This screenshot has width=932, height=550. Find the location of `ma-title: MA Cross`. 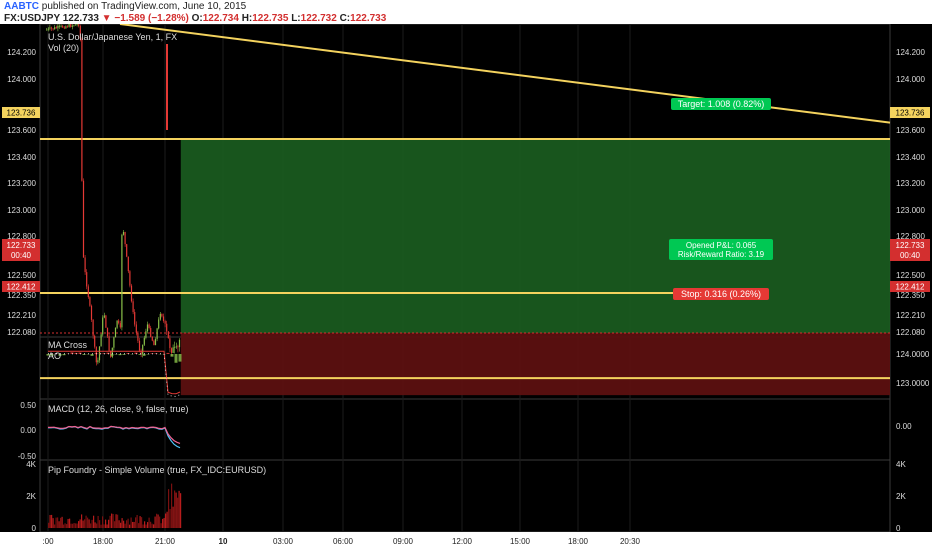

ma-title: MA Cross is located at coordinates (68, 345).